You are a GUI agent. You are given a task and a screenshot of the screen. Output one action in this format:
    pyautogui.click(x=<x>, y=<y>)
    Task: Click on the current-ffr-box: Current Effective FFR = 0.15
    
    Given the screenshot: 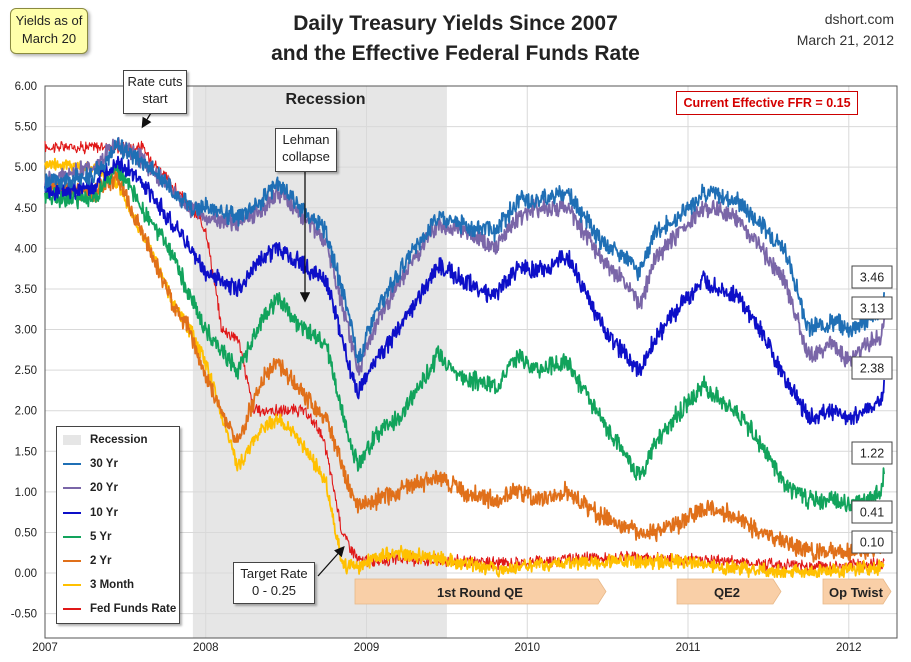 What is the action you would take?
    pyautogui.click(x=767, y=103)
    